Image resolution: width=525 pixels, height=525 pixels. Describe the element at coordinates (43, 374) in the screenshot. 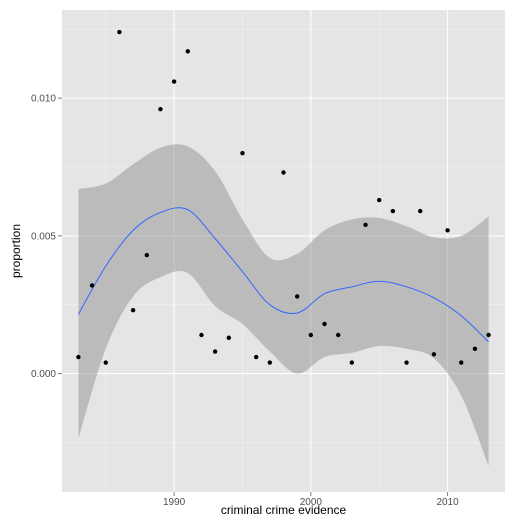

I see `y-tick-label: 0.000` at that location.